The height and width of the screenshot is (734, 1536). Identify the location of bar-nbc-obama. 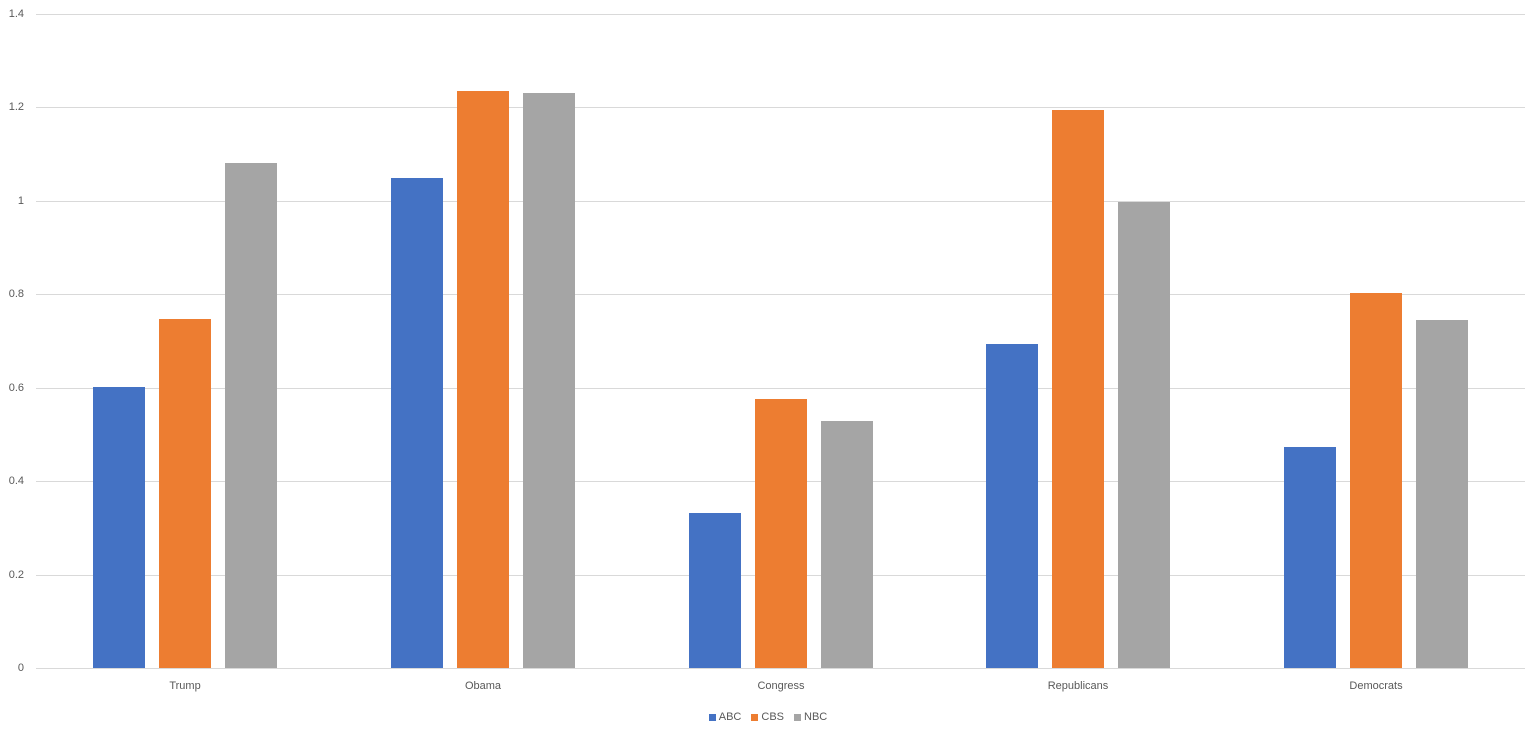
(549, 380).